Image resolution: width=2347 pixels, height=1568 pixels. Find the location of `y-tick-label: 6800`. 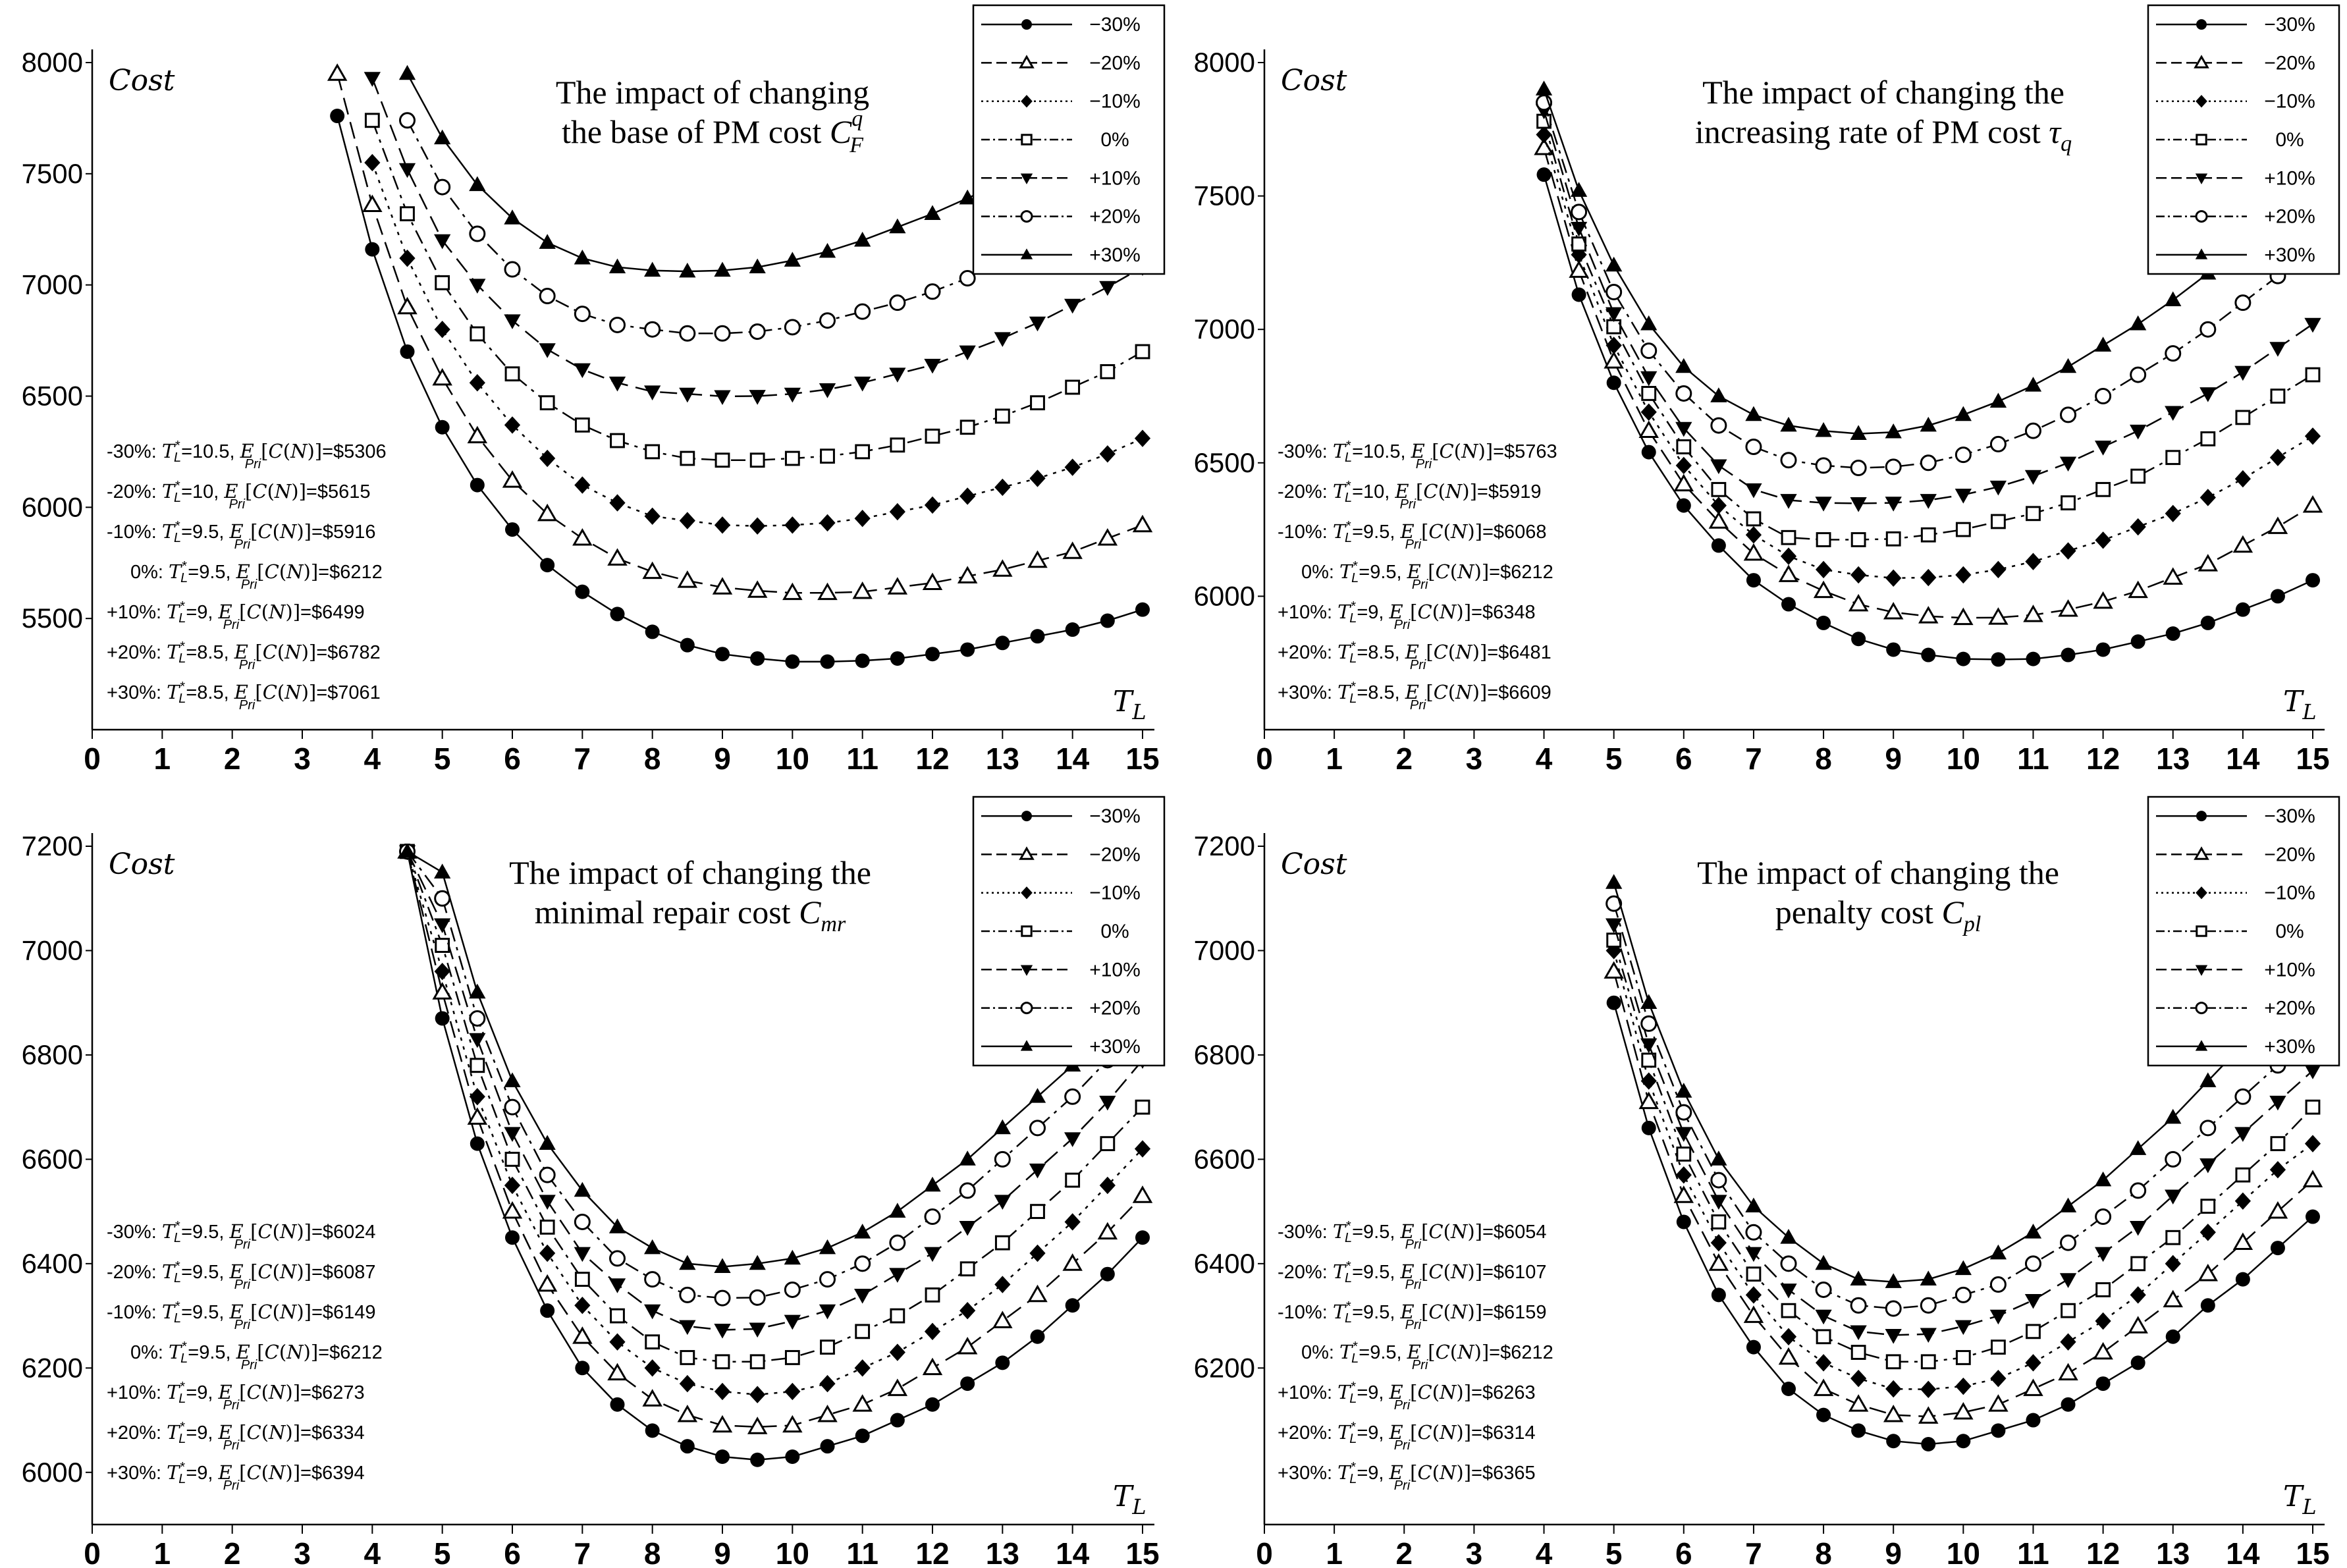

y-tick-label: 6800 is located at coordinates (52, 1055).